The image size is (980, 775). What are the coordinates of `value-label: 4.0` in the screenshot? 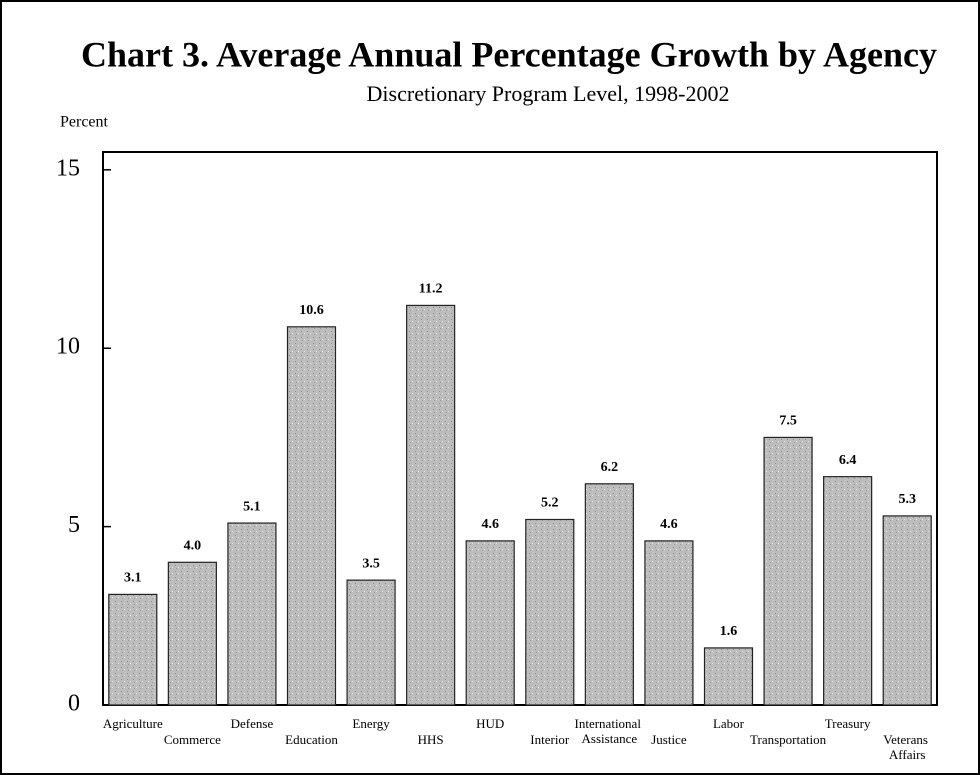 It's located at (193, 546).